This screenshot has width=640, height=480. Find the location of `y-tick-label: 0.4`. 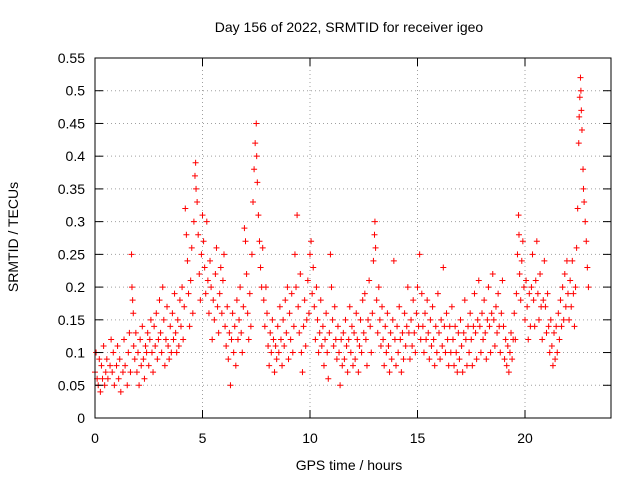

y-tick-label: 0.4 is located at coordinates (76, 156).